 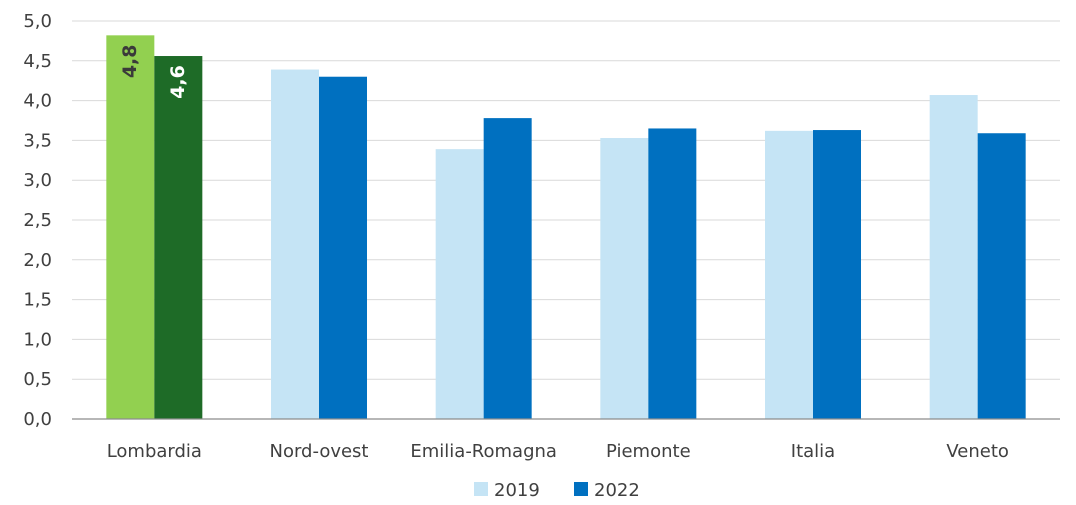 I want to click on legend-label-2019: 2019, so click(x=517, y=490).